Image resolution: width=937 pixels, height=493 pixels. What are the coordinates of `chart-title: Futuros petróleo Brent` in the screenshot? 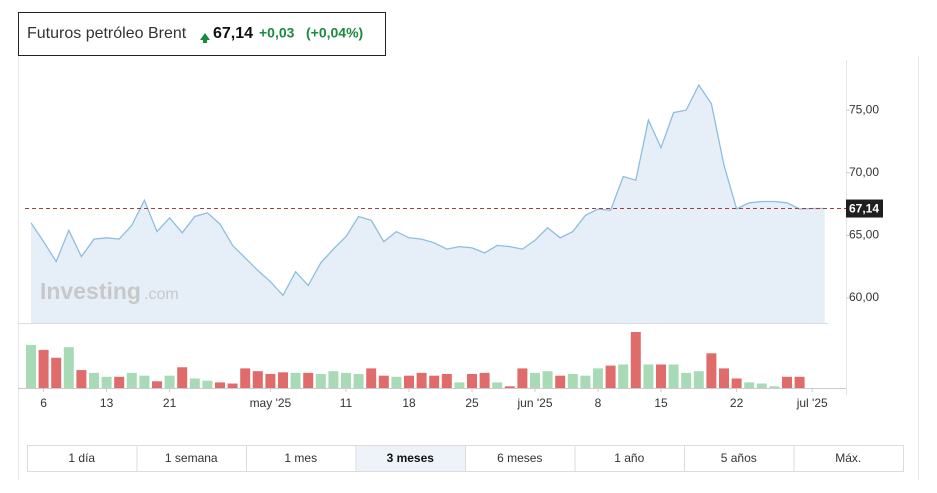 It's located at (107, 33).